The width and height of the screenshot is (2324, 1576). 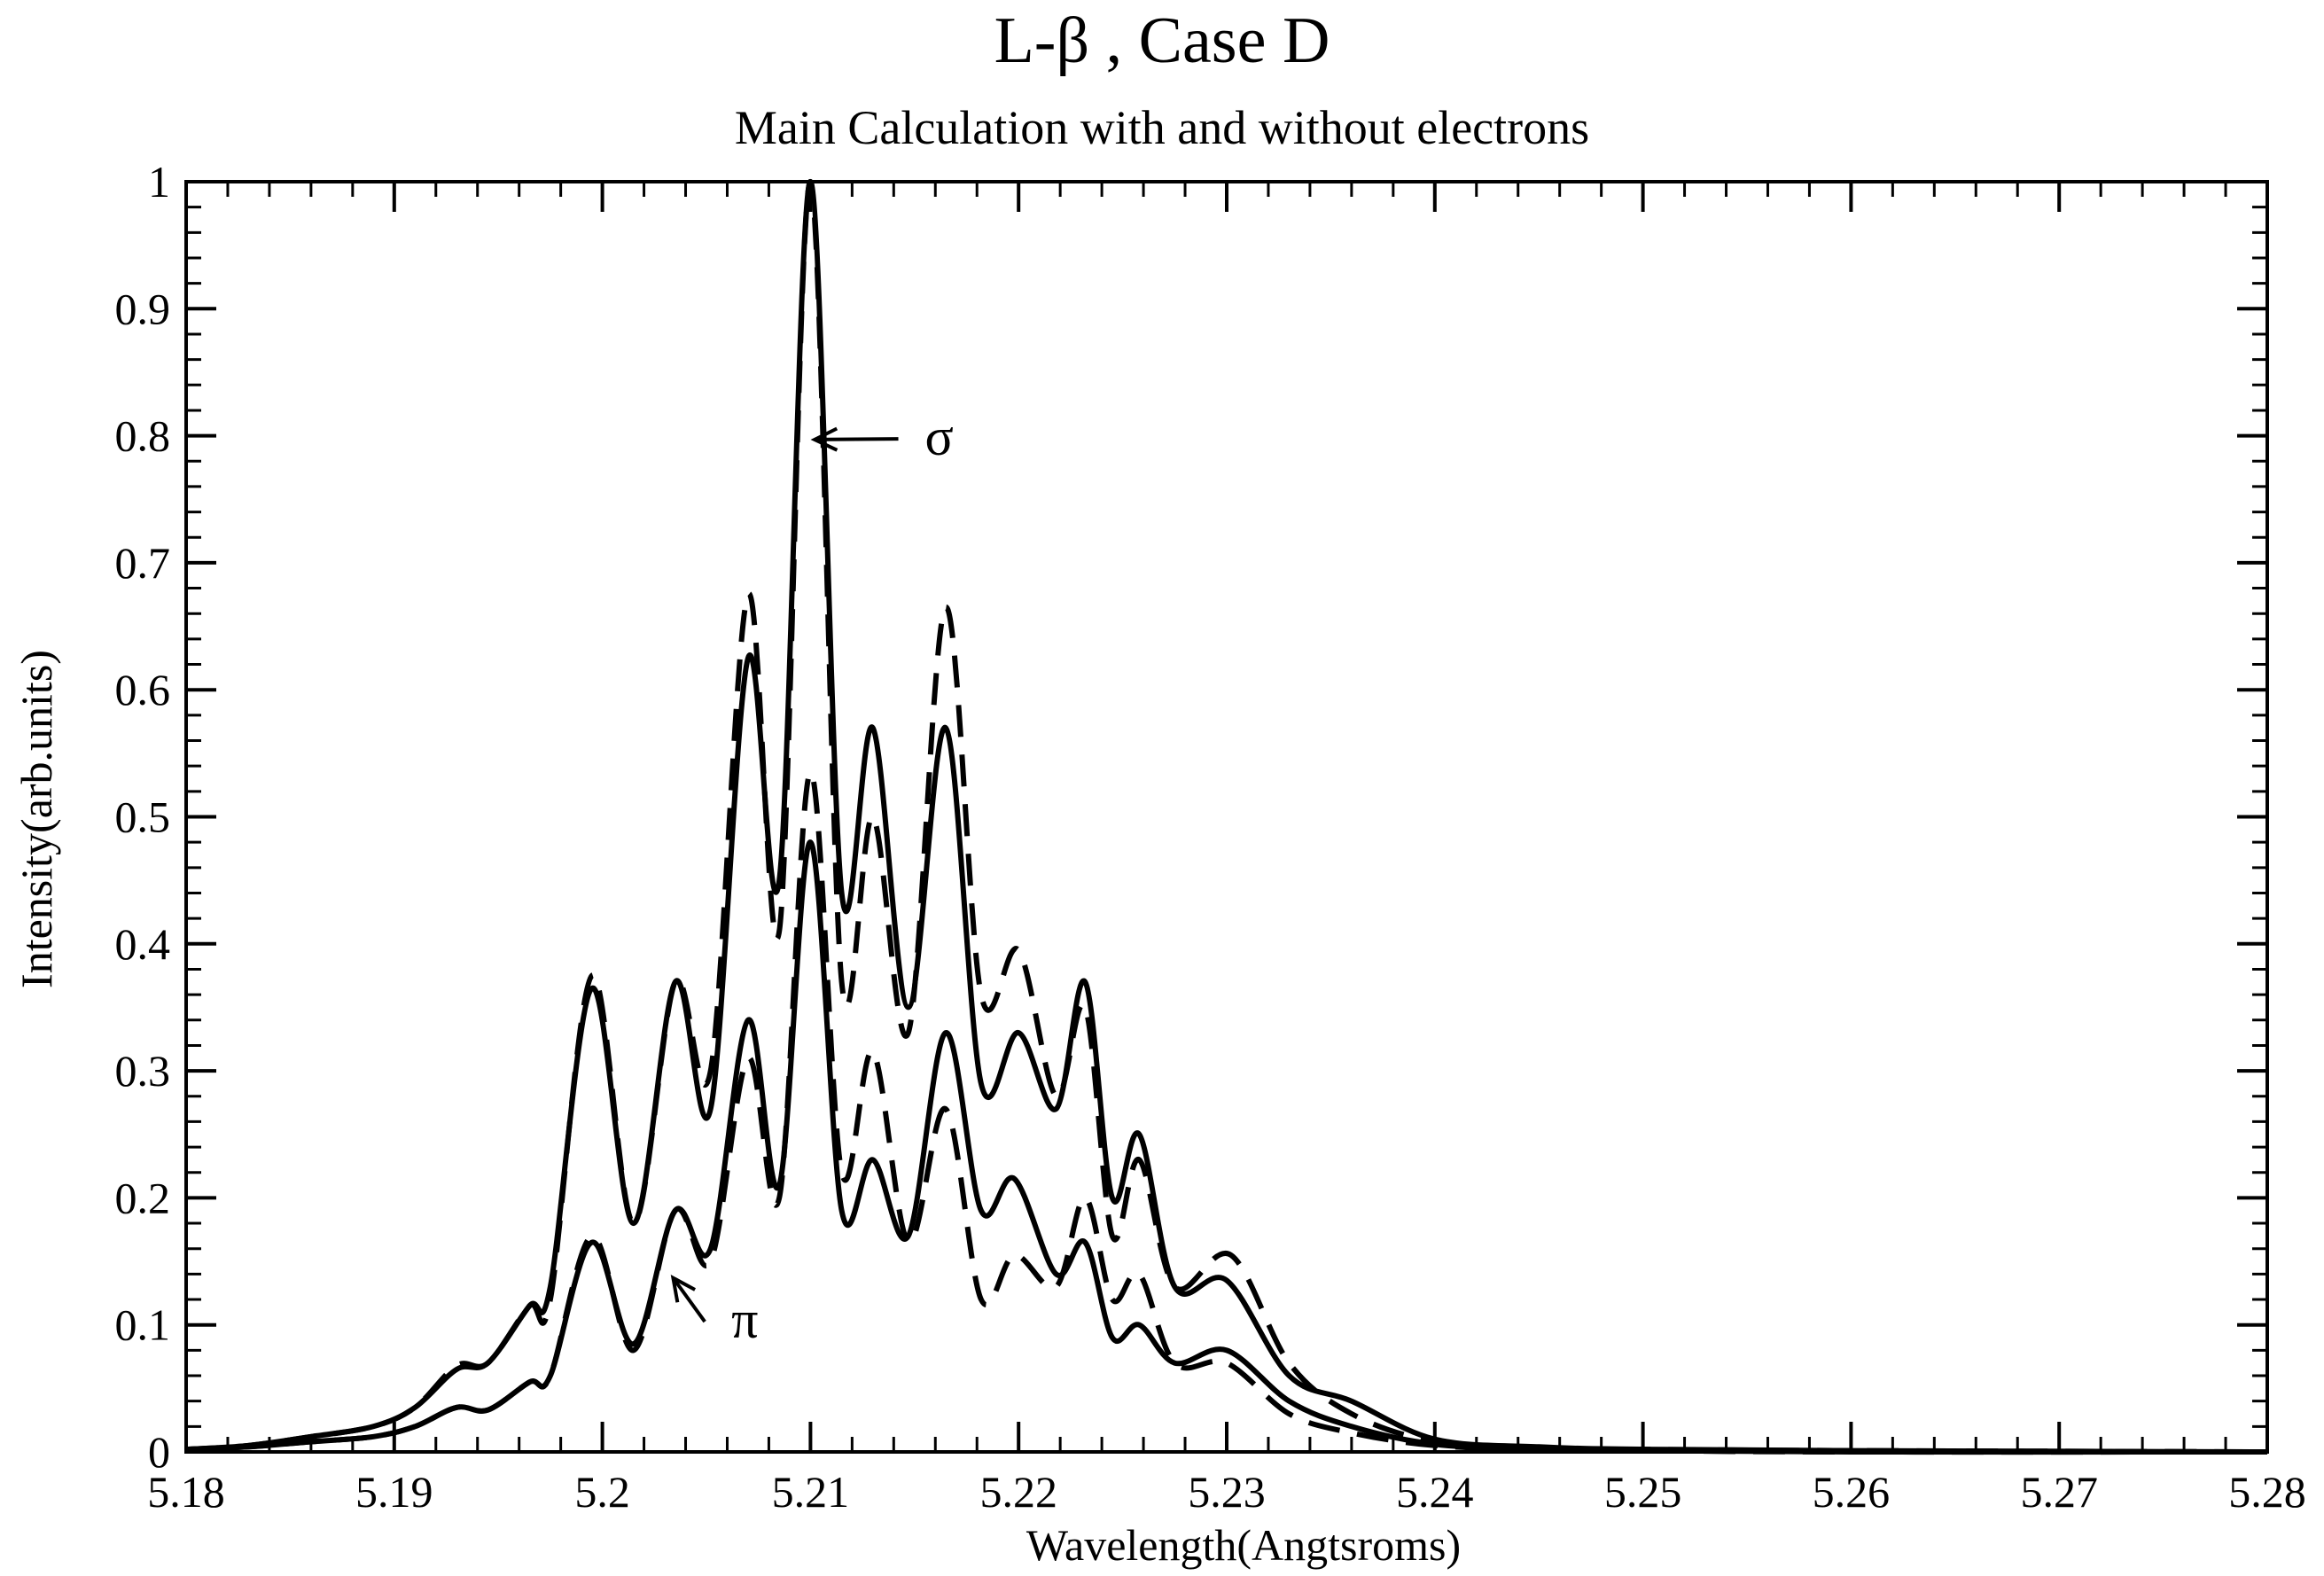 What do you see at coordinates (143, 944) in the screenshot?
I see `y-tick-label: 0.4` at bounding box center [143, 944].